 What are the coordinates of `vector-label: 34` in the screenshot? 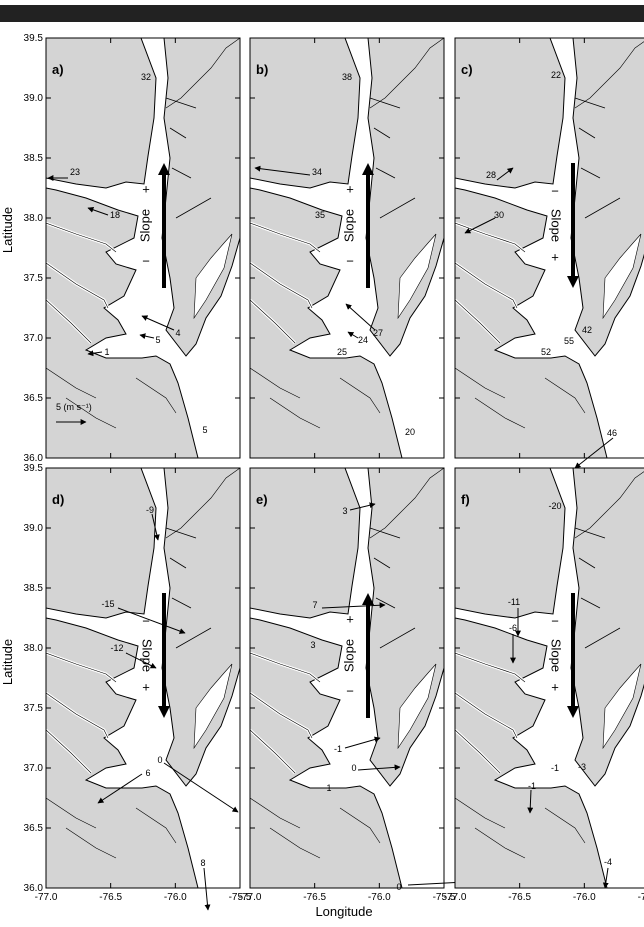 It's located at (317, 172).